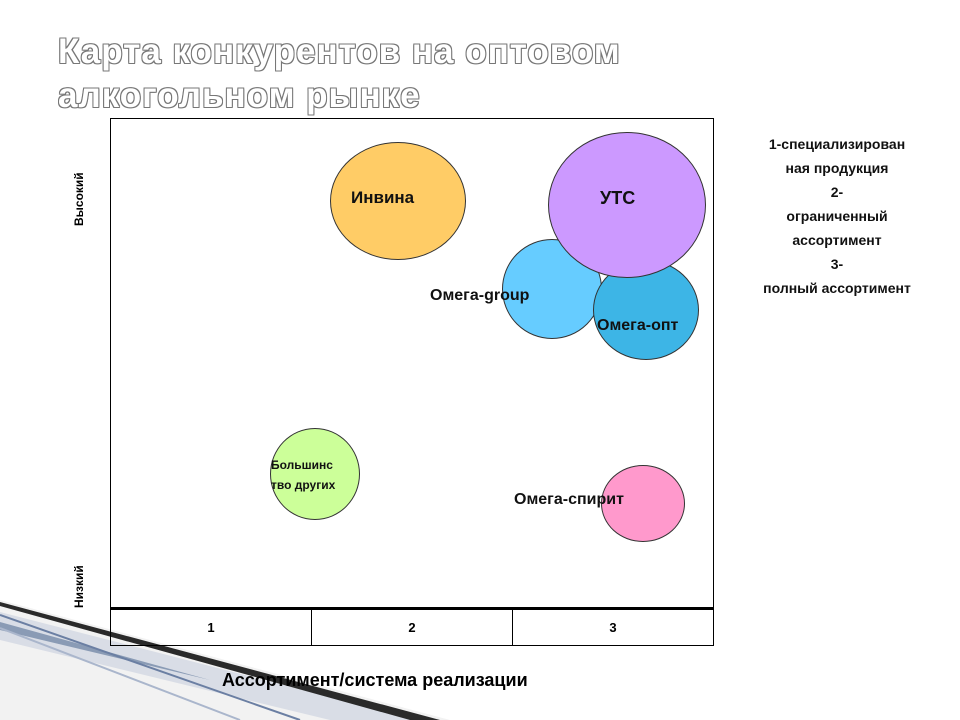  What do you see at coordinates (837, 264) in the screenshot?
I see `legend-line: 3-` at bounding box center [837, 264].